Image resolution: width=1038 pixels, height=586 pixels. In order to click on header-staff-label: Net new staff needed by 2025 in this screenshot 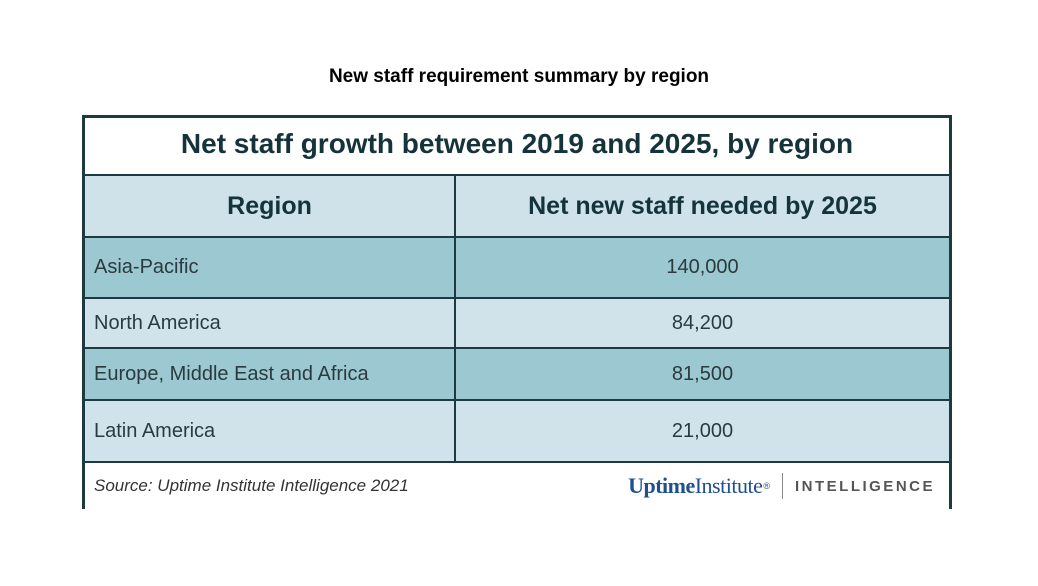, I will do `click(702, 205)`.